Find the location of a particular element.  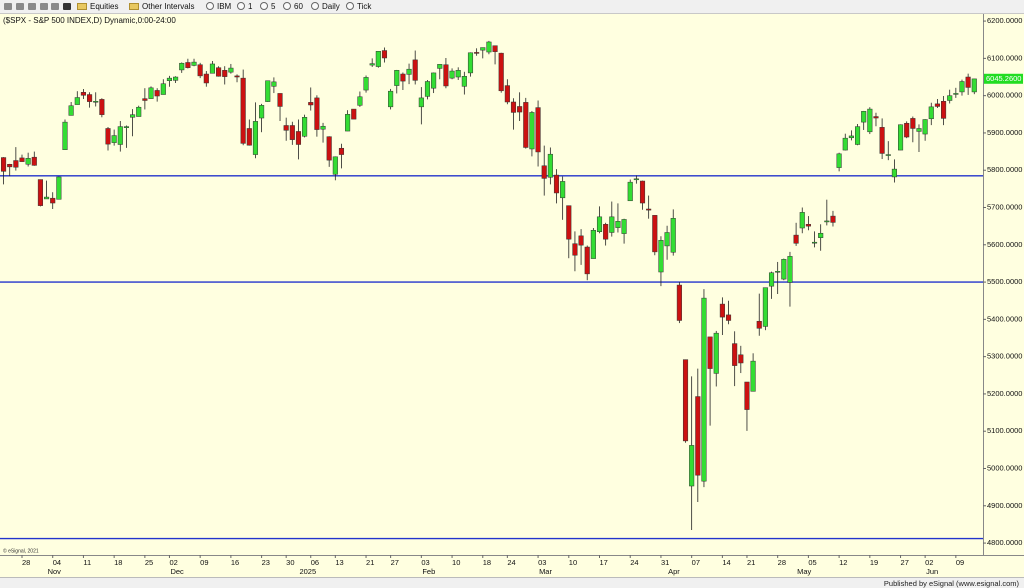

x-tick-label: 09 is located at coordinates (204, 562).